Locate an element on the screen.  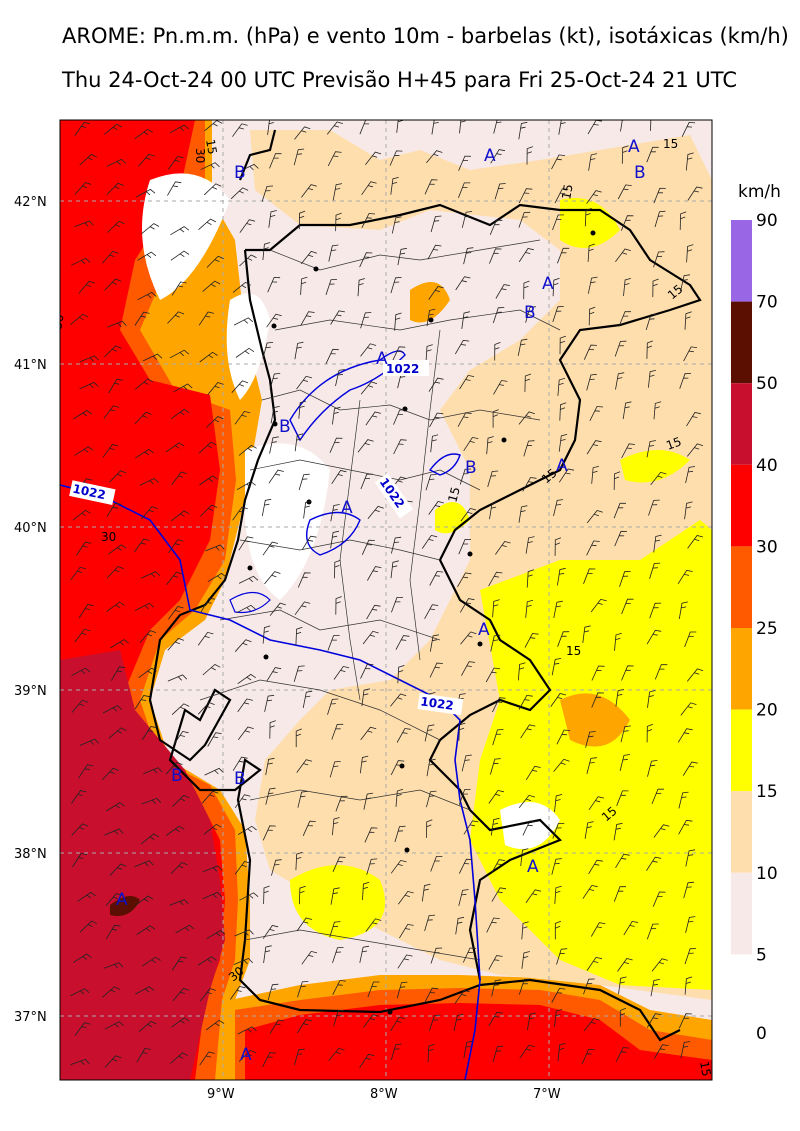
colorbar-segment is located at coordinates (741, 832).